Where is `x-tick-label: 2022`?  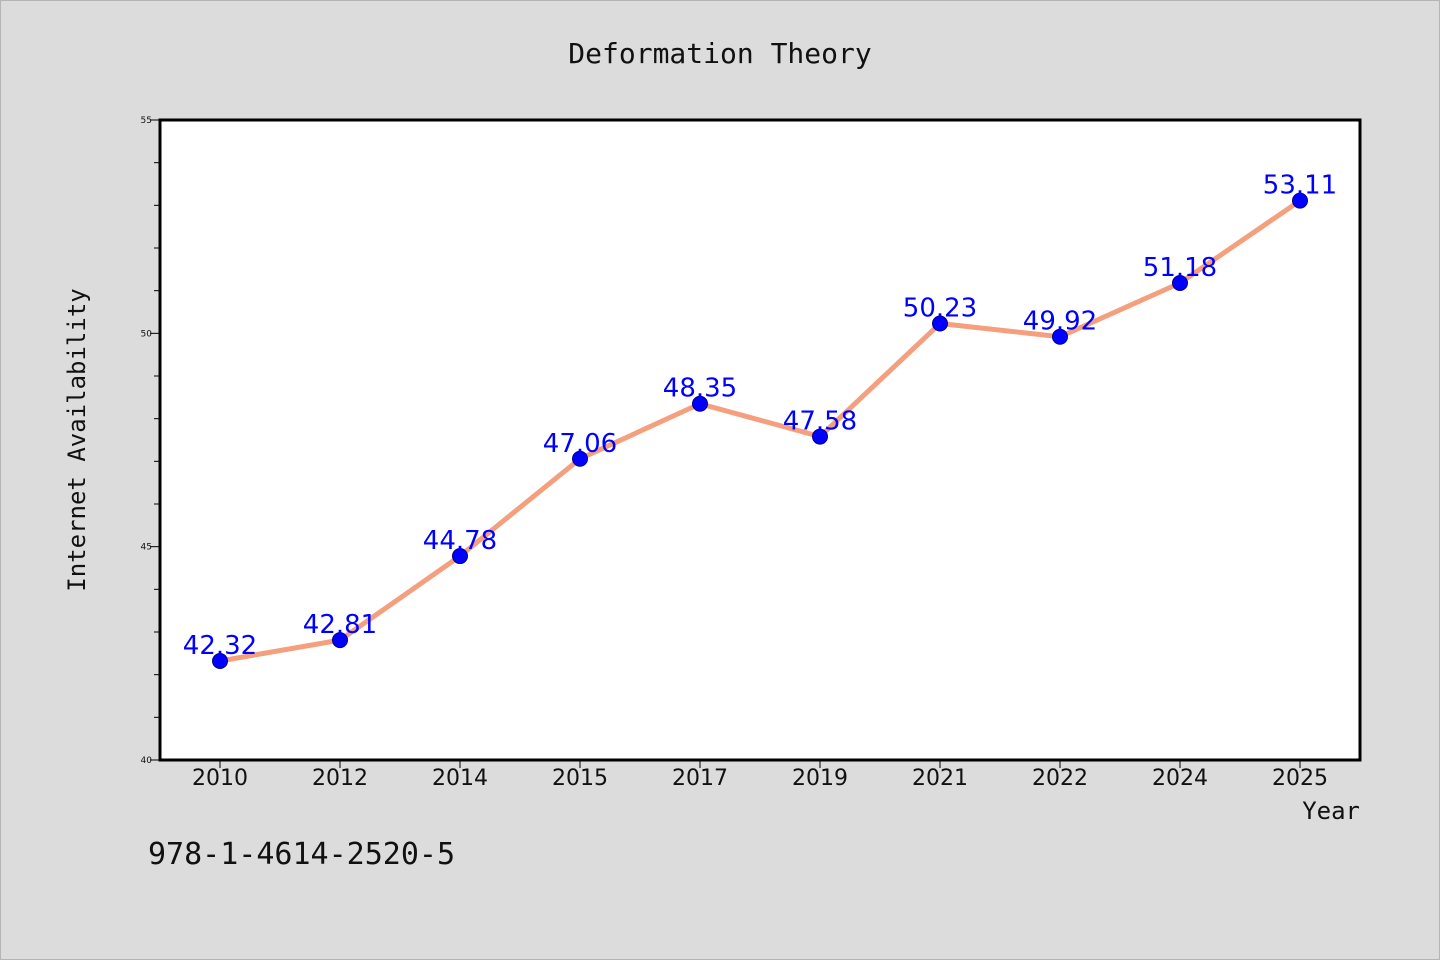
x-tick-label: 2022 is located at coordinates (1060, 778).